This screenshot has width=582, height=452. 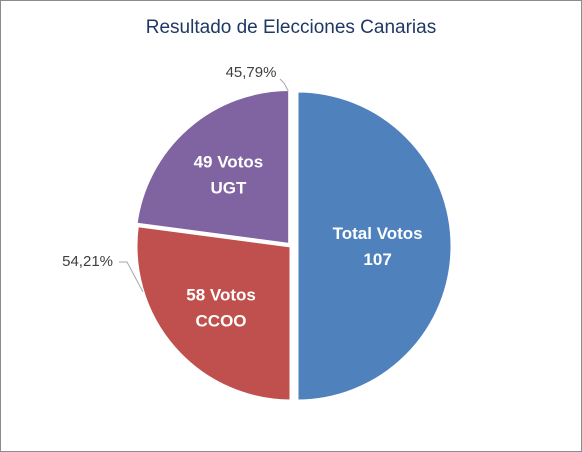 What do you see at coordinates (378, 246) in the screenshot?
I see `slice-label-total-votos: Total Votos 107` at bounding box center [378, 246].